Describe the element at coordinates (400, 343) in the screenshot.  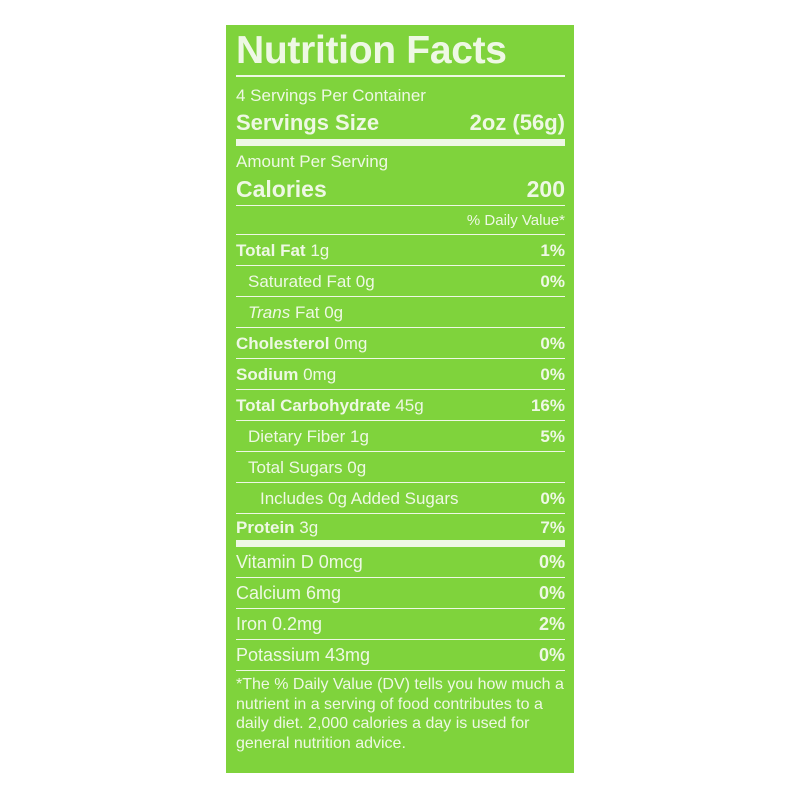
I see `nutrient-row: Cholesterol 0mg 0%` at that location.